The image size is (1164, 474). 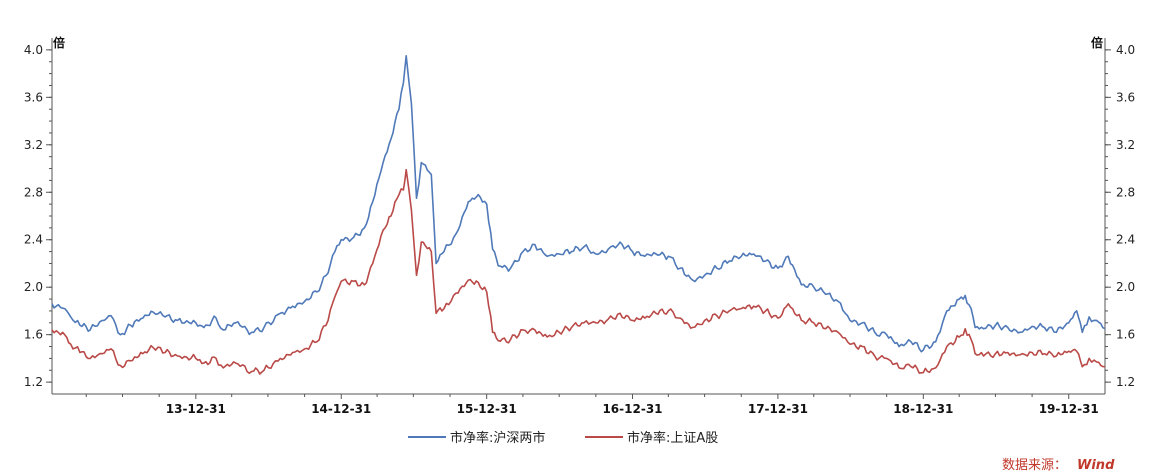 What do you see at coordinates (1125, 240) in the screenshot?
I see `y-tick-label-right: 2.4` at bounding box center [1125, 240].